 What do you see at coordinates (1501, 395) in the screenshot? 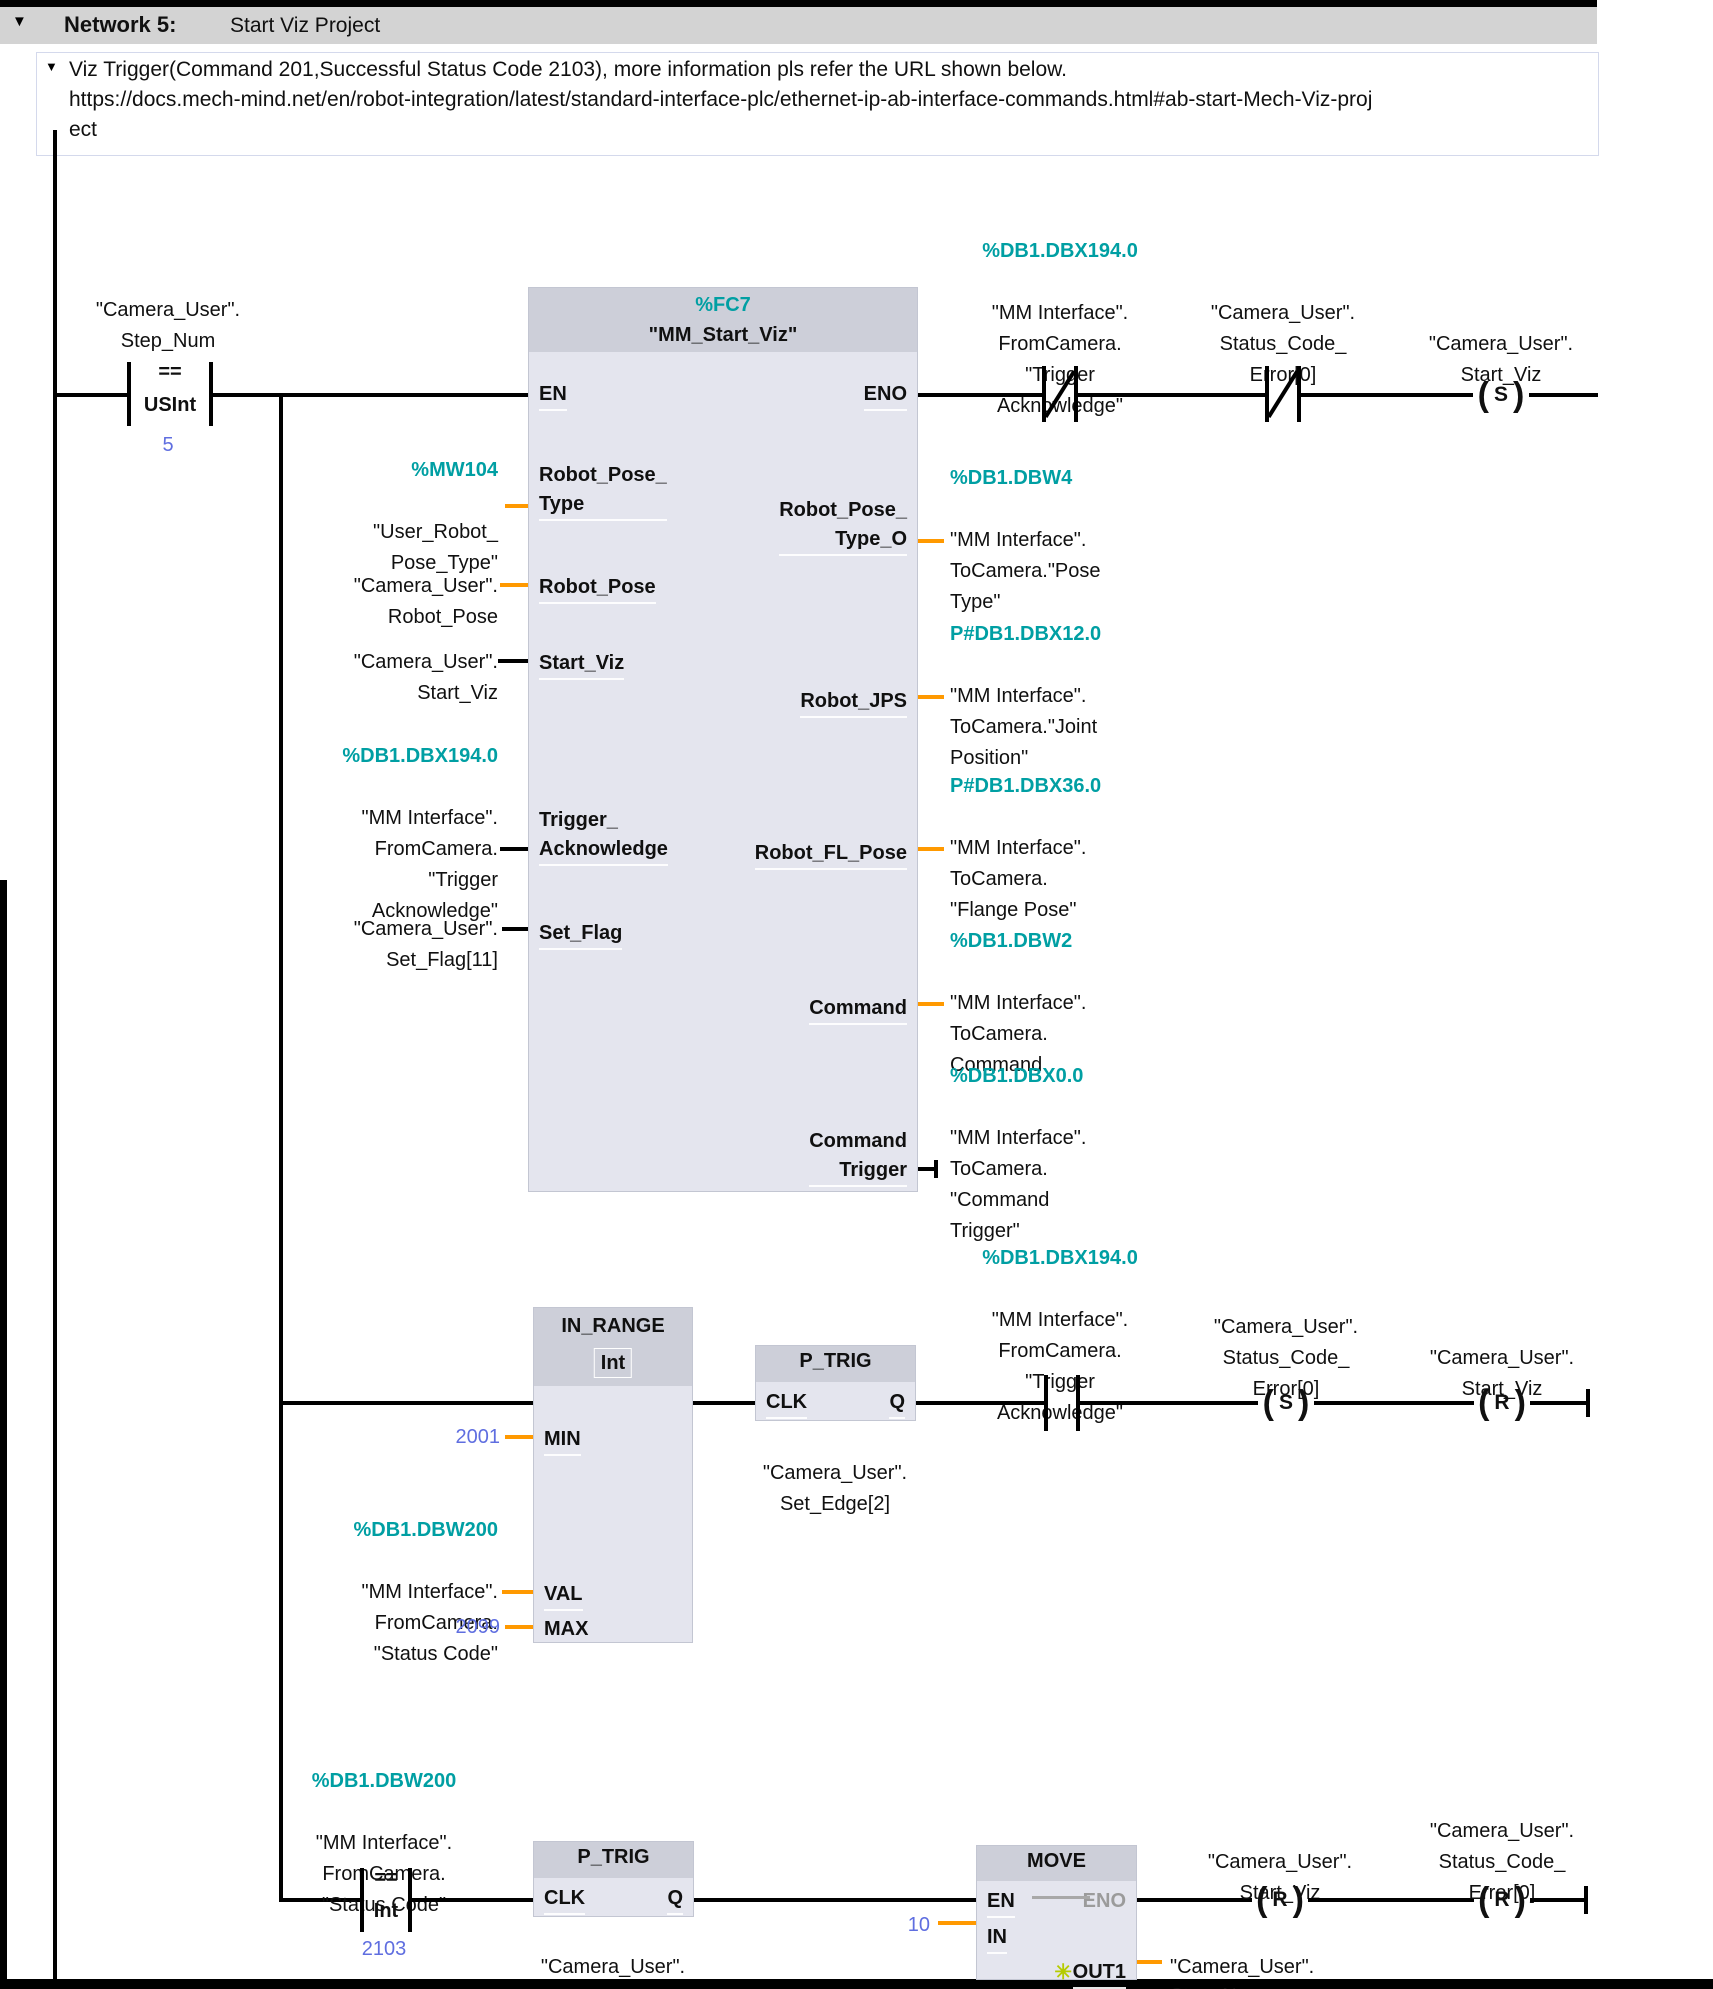
I see `set-coil-start-viz: (S)` at bounding box center [1501, 395].